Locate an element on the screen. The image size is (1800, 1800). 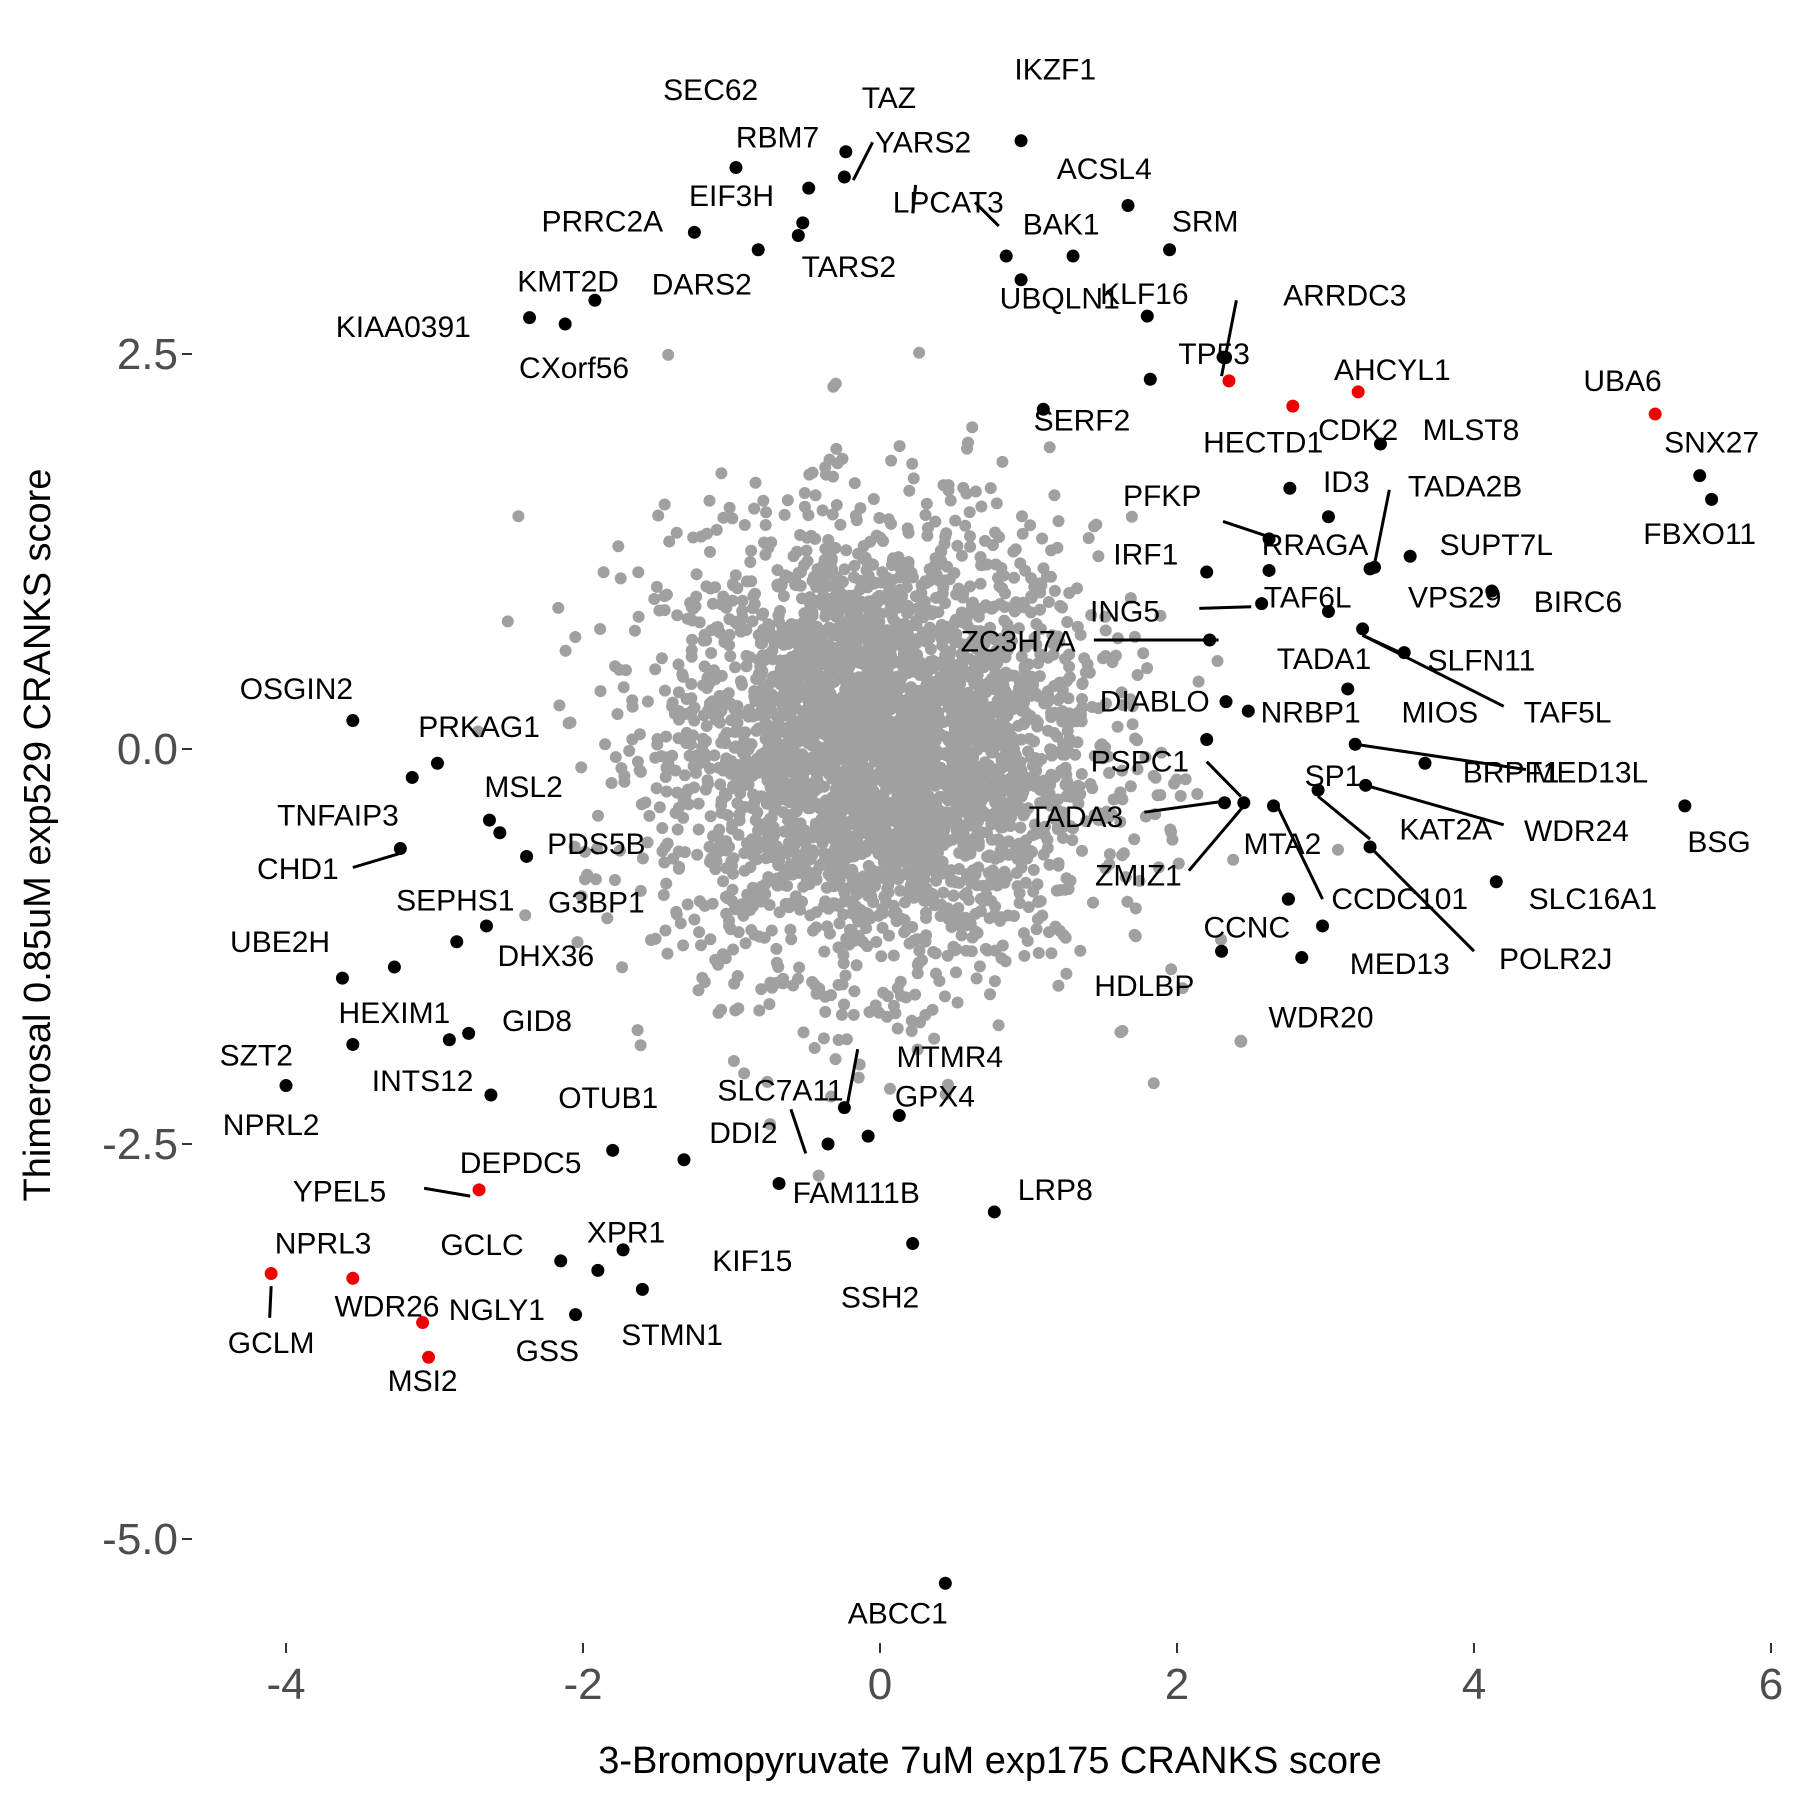
gene-label-taf5l: TAF5L is located at coordinates (1568, 713).